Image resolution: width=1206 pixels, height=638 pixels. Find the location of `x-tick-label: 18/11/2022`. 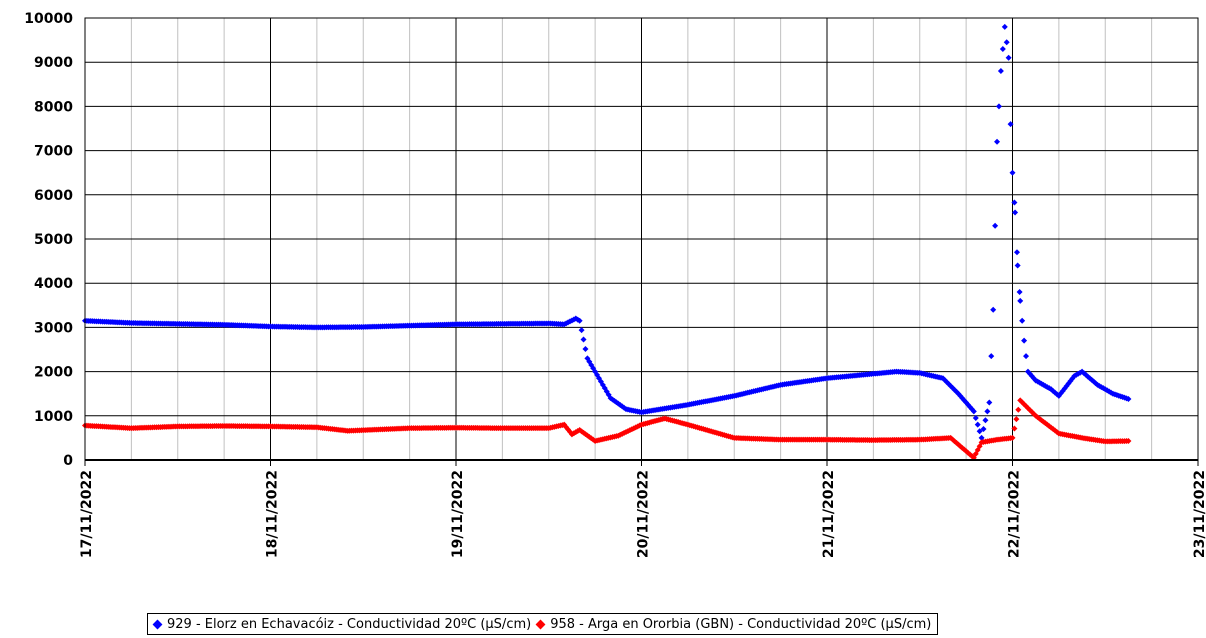

x-tick-label: 18/11/2022 is located at coordinates (273, 514).